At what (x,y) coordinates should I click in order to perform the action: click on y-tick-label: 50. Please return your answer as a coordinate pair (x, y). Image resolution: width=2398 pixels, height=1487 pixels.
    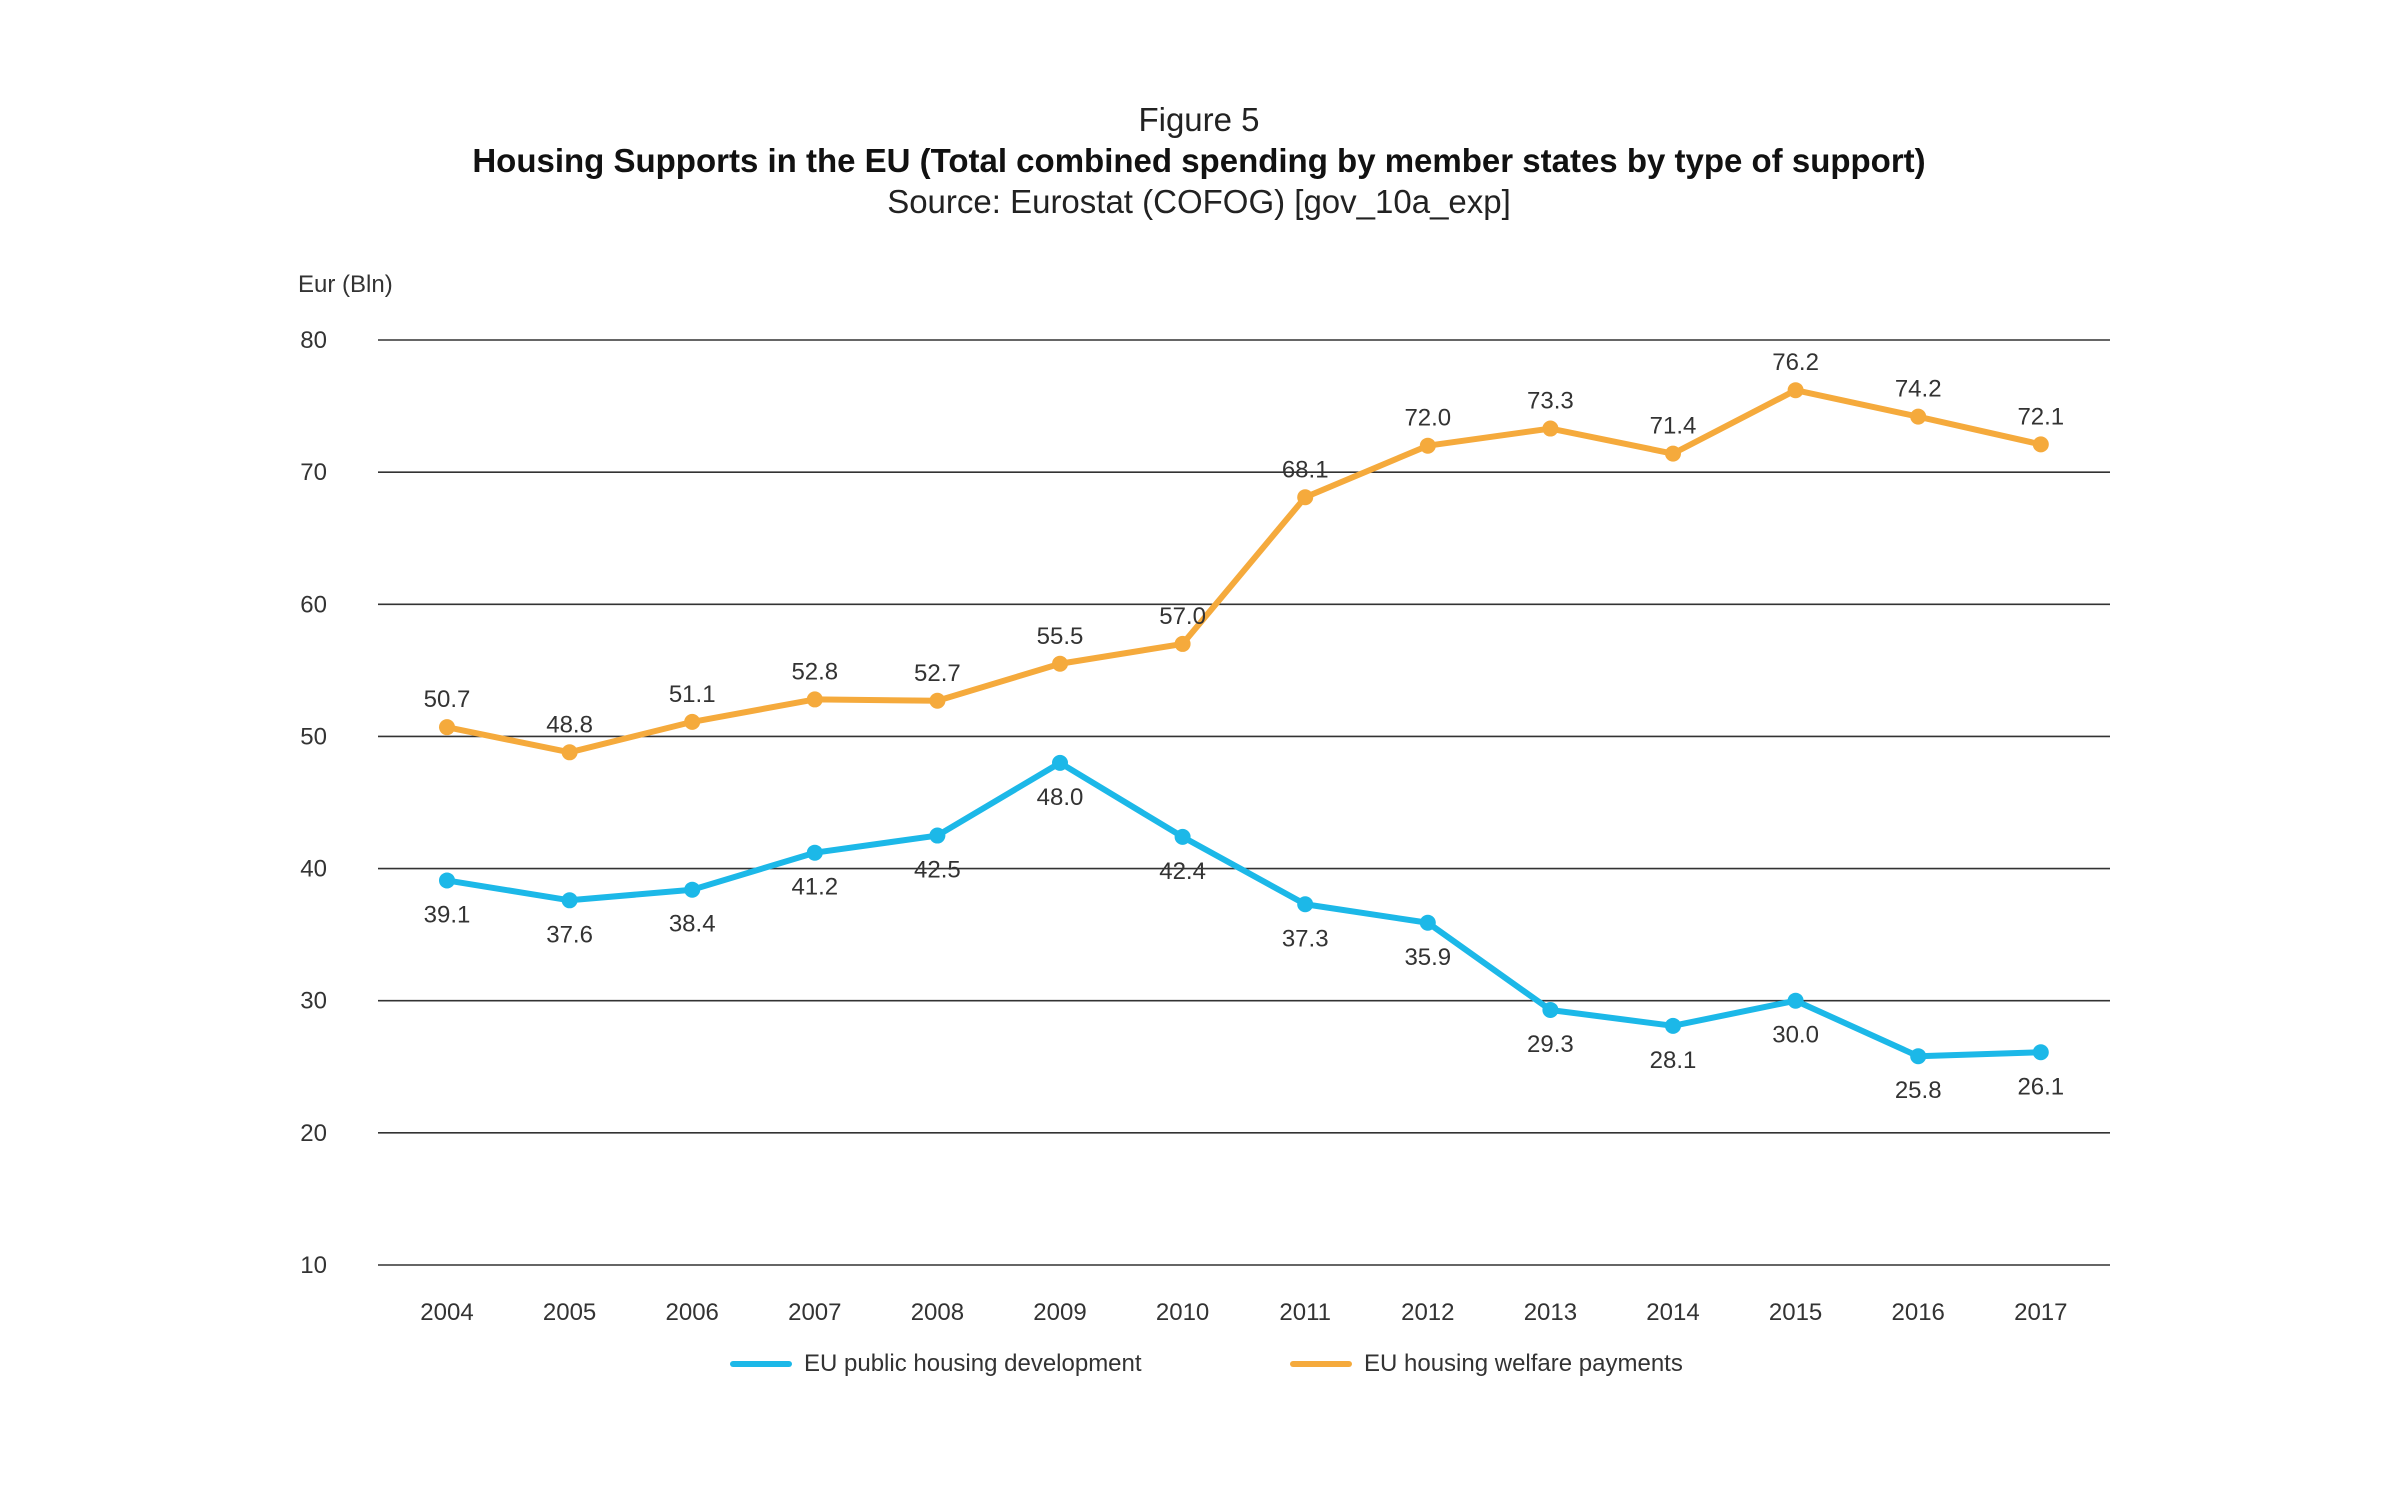
    Looking at the image, I should click on (313, 736).